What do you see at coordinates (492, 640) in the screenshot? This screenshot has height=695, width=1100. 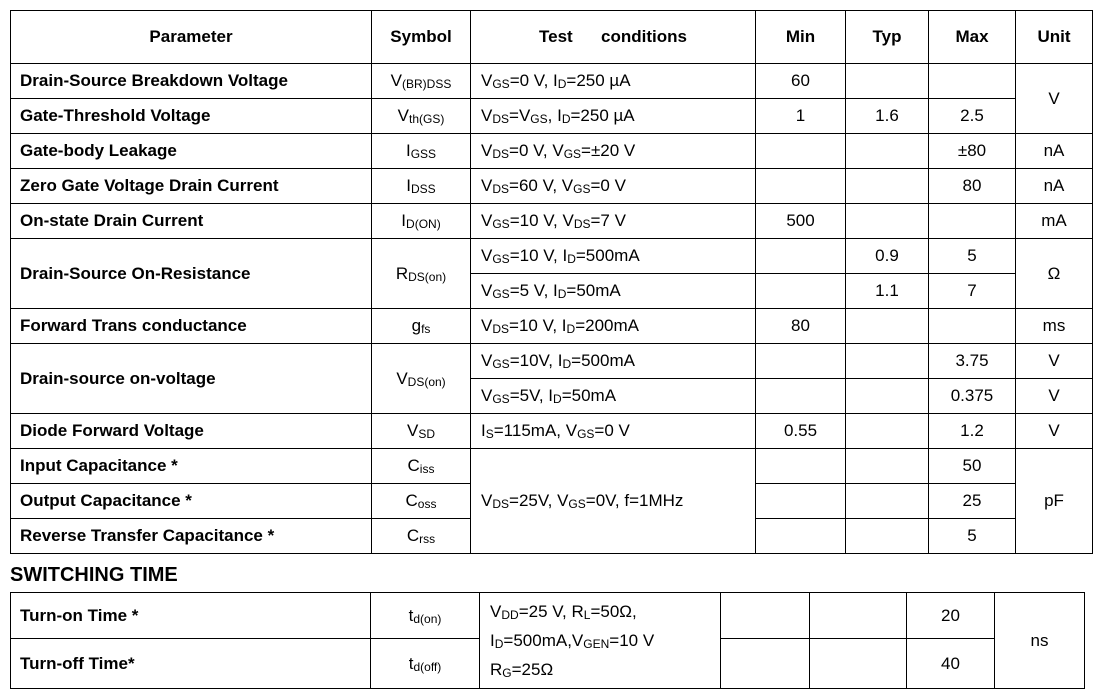 I see `text: I` at bounding box center [492, 640].